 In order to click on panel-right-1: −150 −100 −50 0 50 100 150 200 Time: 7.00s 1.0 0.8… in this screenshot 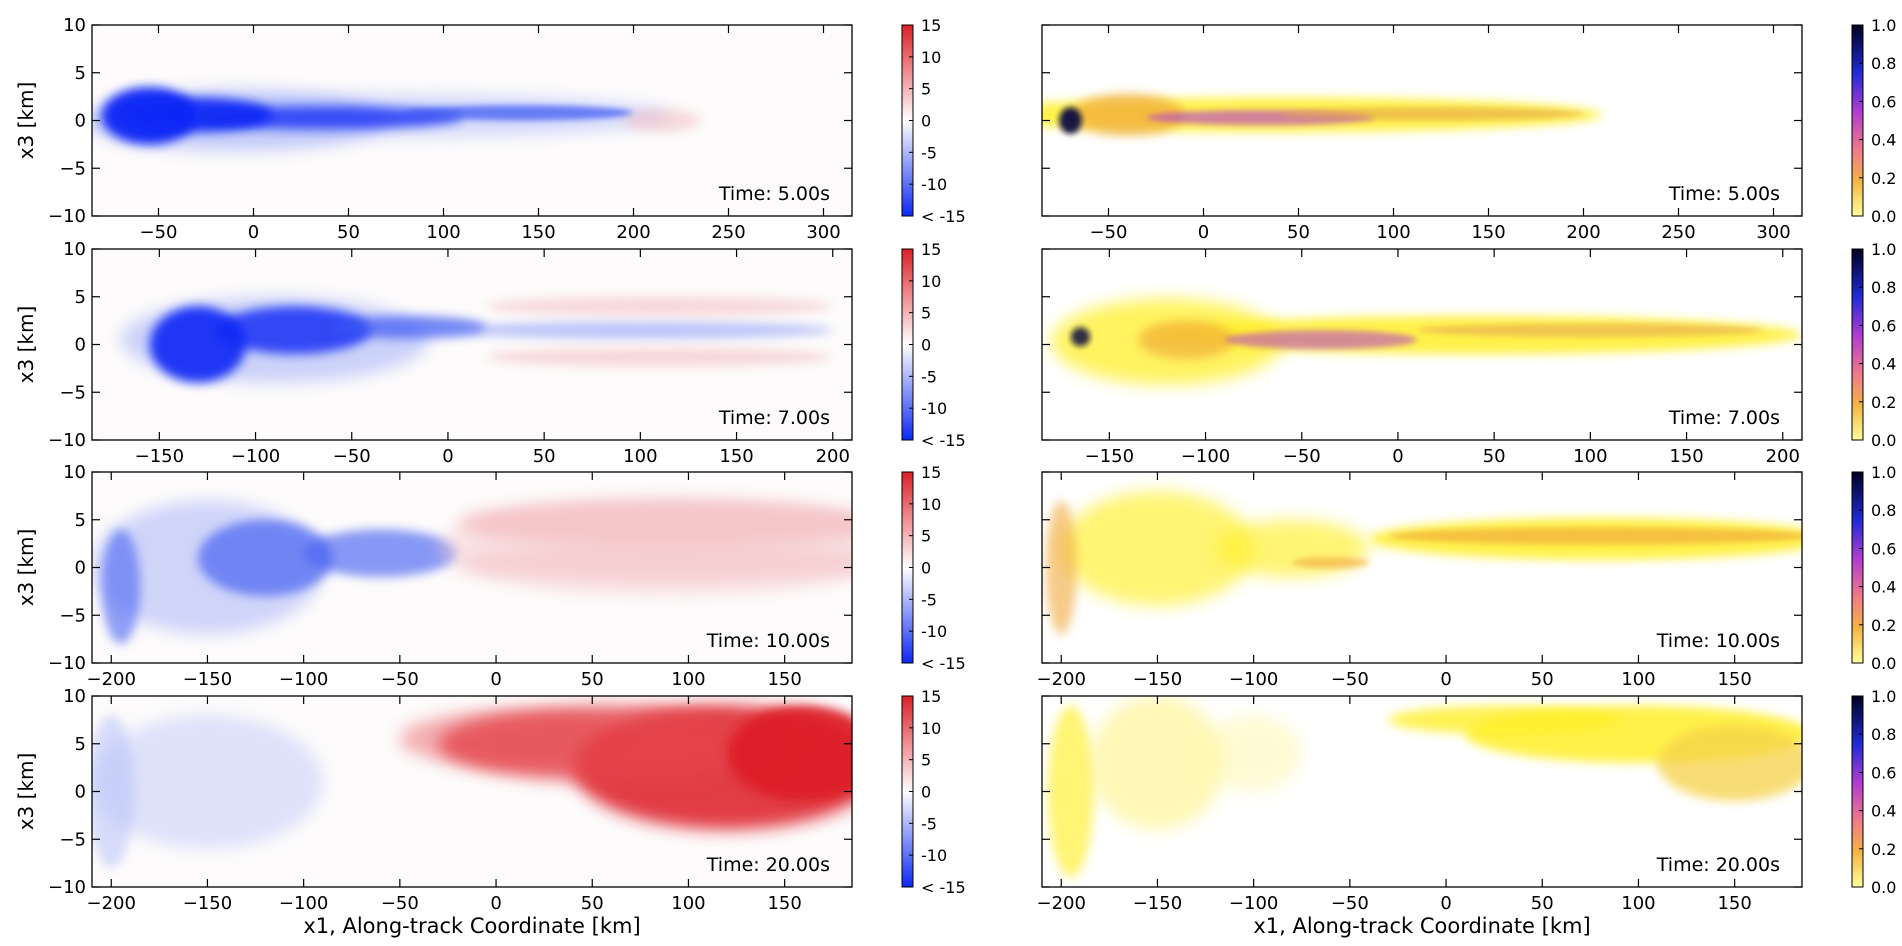, I will do `click(1468, 353)`.